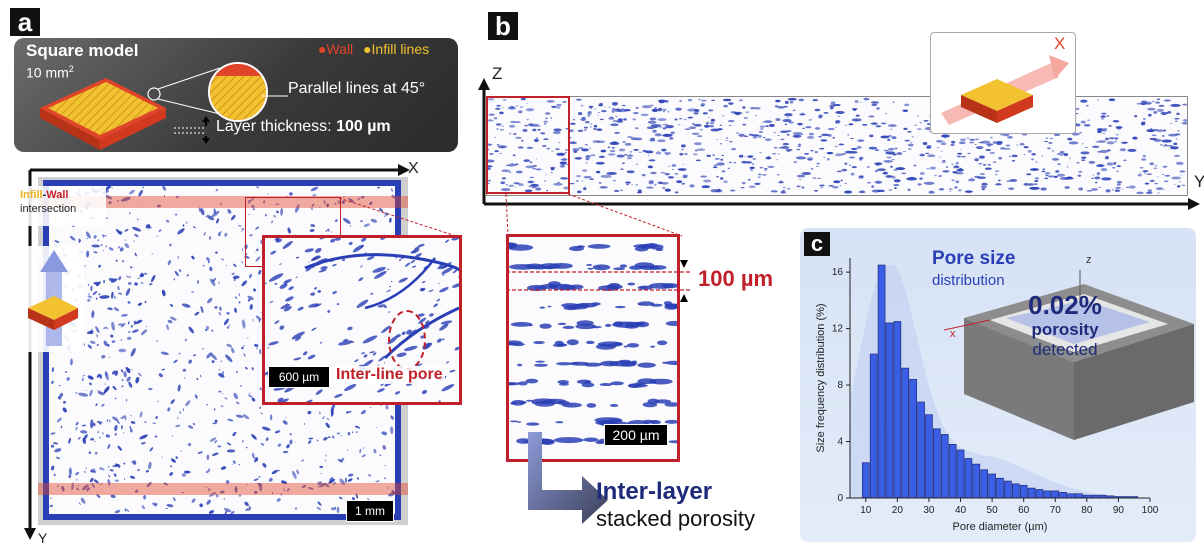 Image resolution: width=1204 pixels, height=546 pixels. What do you see at coordinates (1060, 43) in the screenshot?
I see `axis-x-label-b: X` at bounding box center [1060, 43].